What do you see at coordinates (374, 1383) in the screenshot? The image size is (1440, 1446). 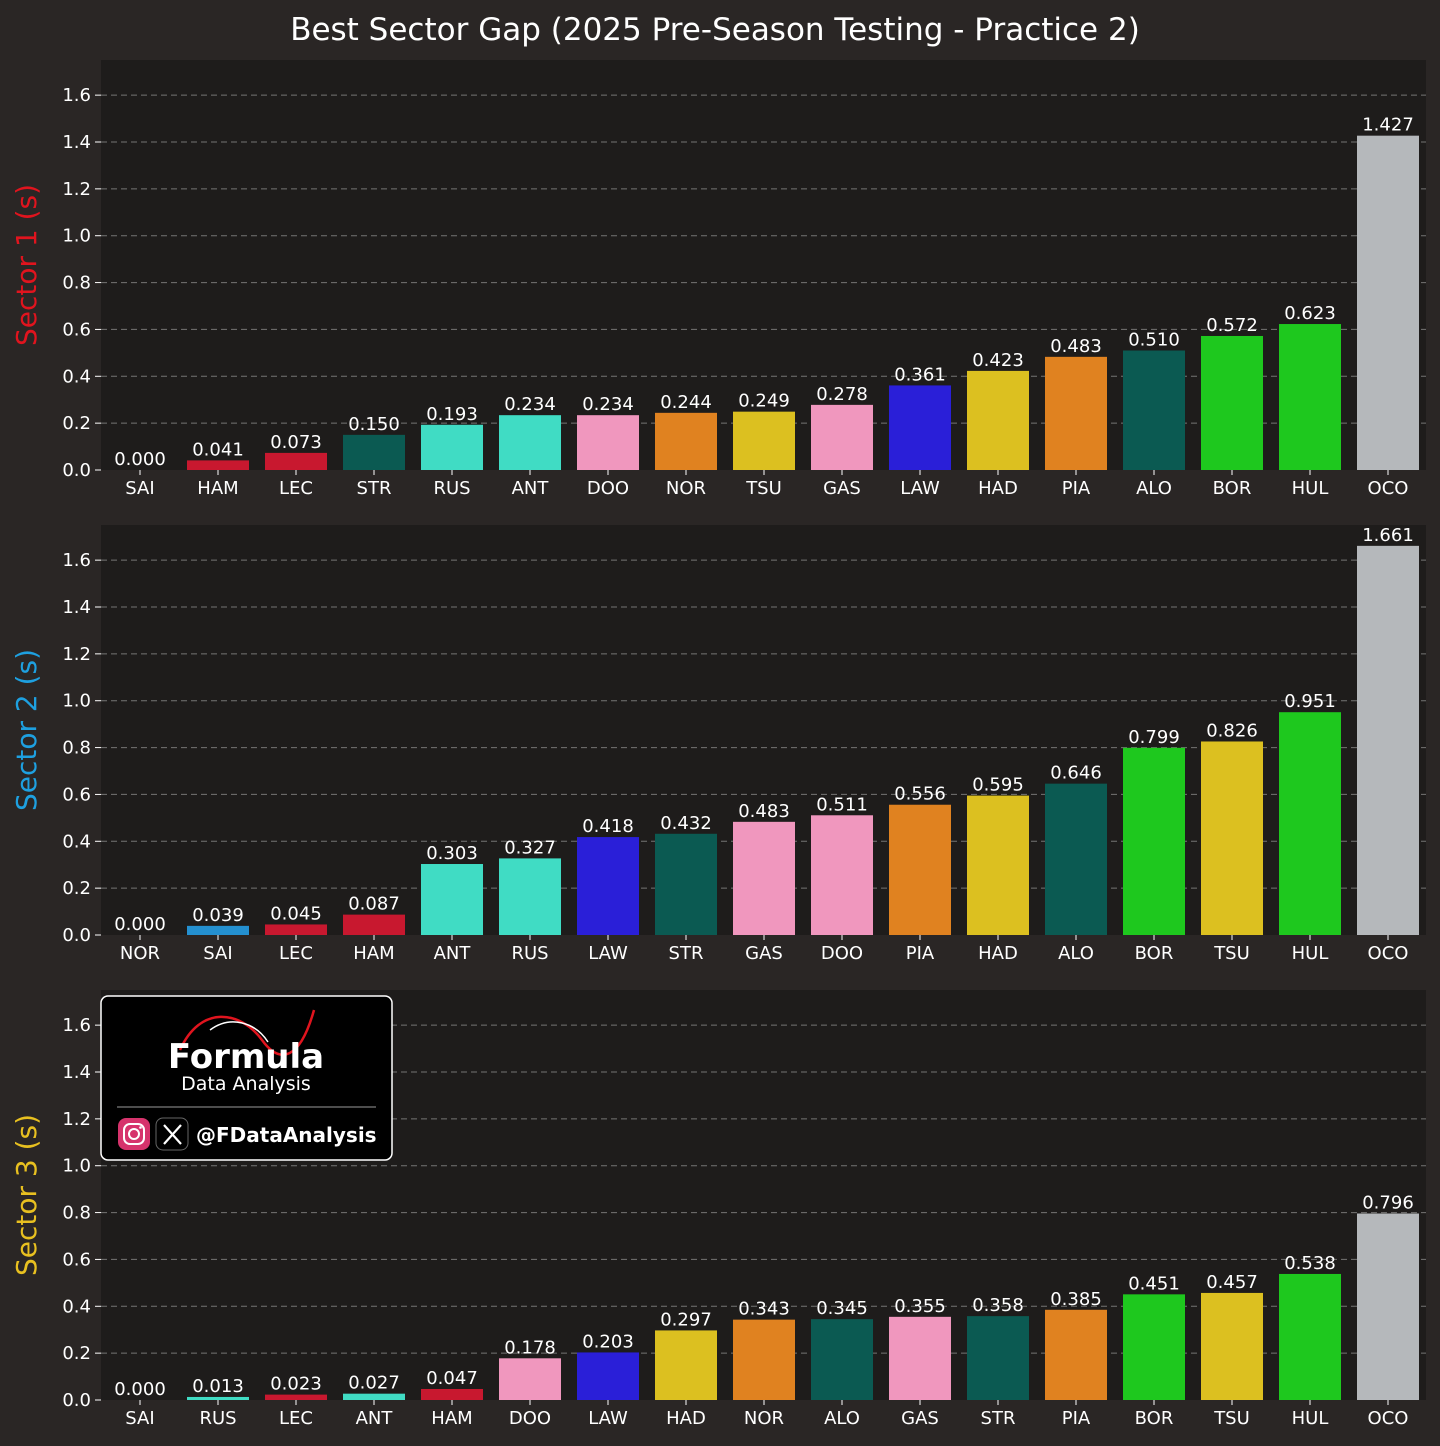 I see `data-label: 0.027` at bounding box center [374, 1383].